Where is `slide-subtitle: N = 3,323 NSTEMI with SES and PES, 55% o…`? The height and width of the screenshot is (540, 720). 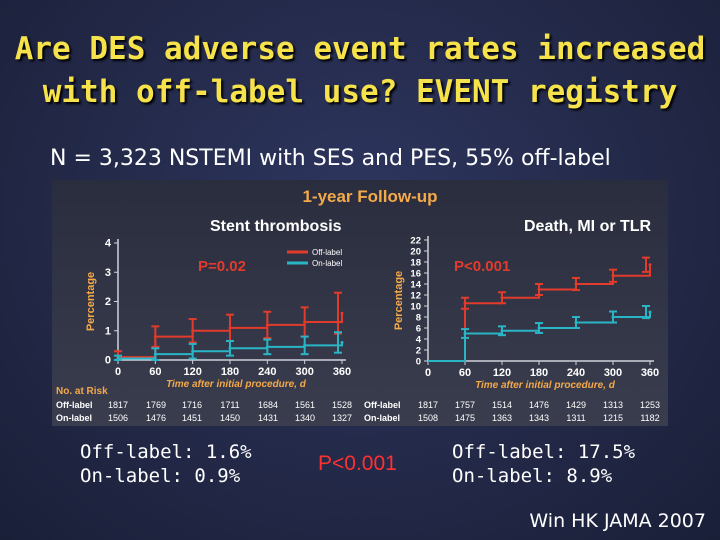 slide-subtitle: N = 3,323 NSTEMI with SES and PES, 55% o… is located at coordinates (330, 158).